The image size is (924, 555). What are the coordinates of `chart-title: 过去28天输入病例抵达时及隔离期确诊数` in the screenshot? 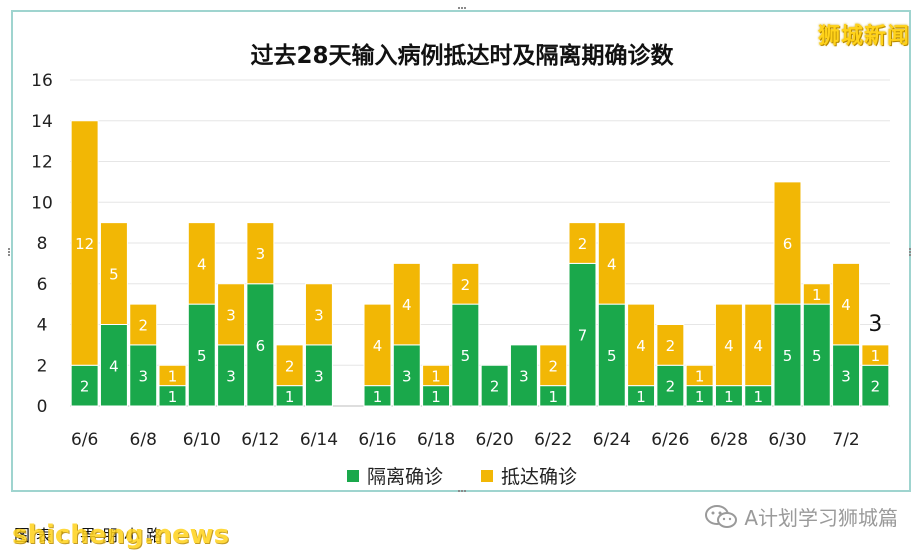 It's located at (462, 56).